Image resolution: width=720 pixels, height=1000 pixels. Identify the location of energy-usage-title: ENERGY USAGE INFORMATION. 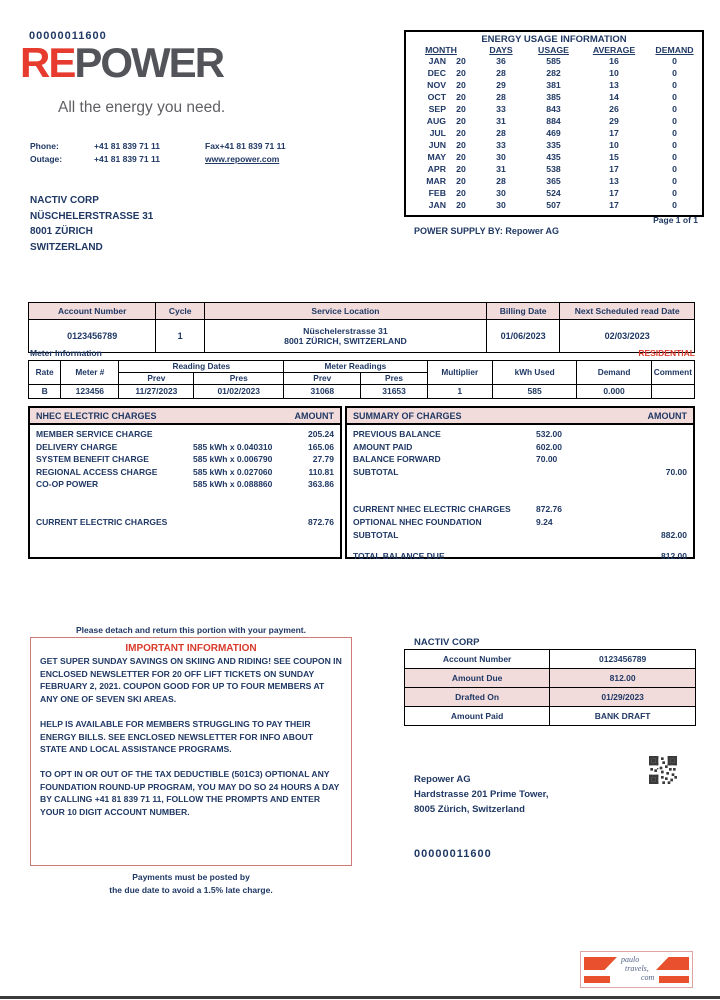
(554, 39).